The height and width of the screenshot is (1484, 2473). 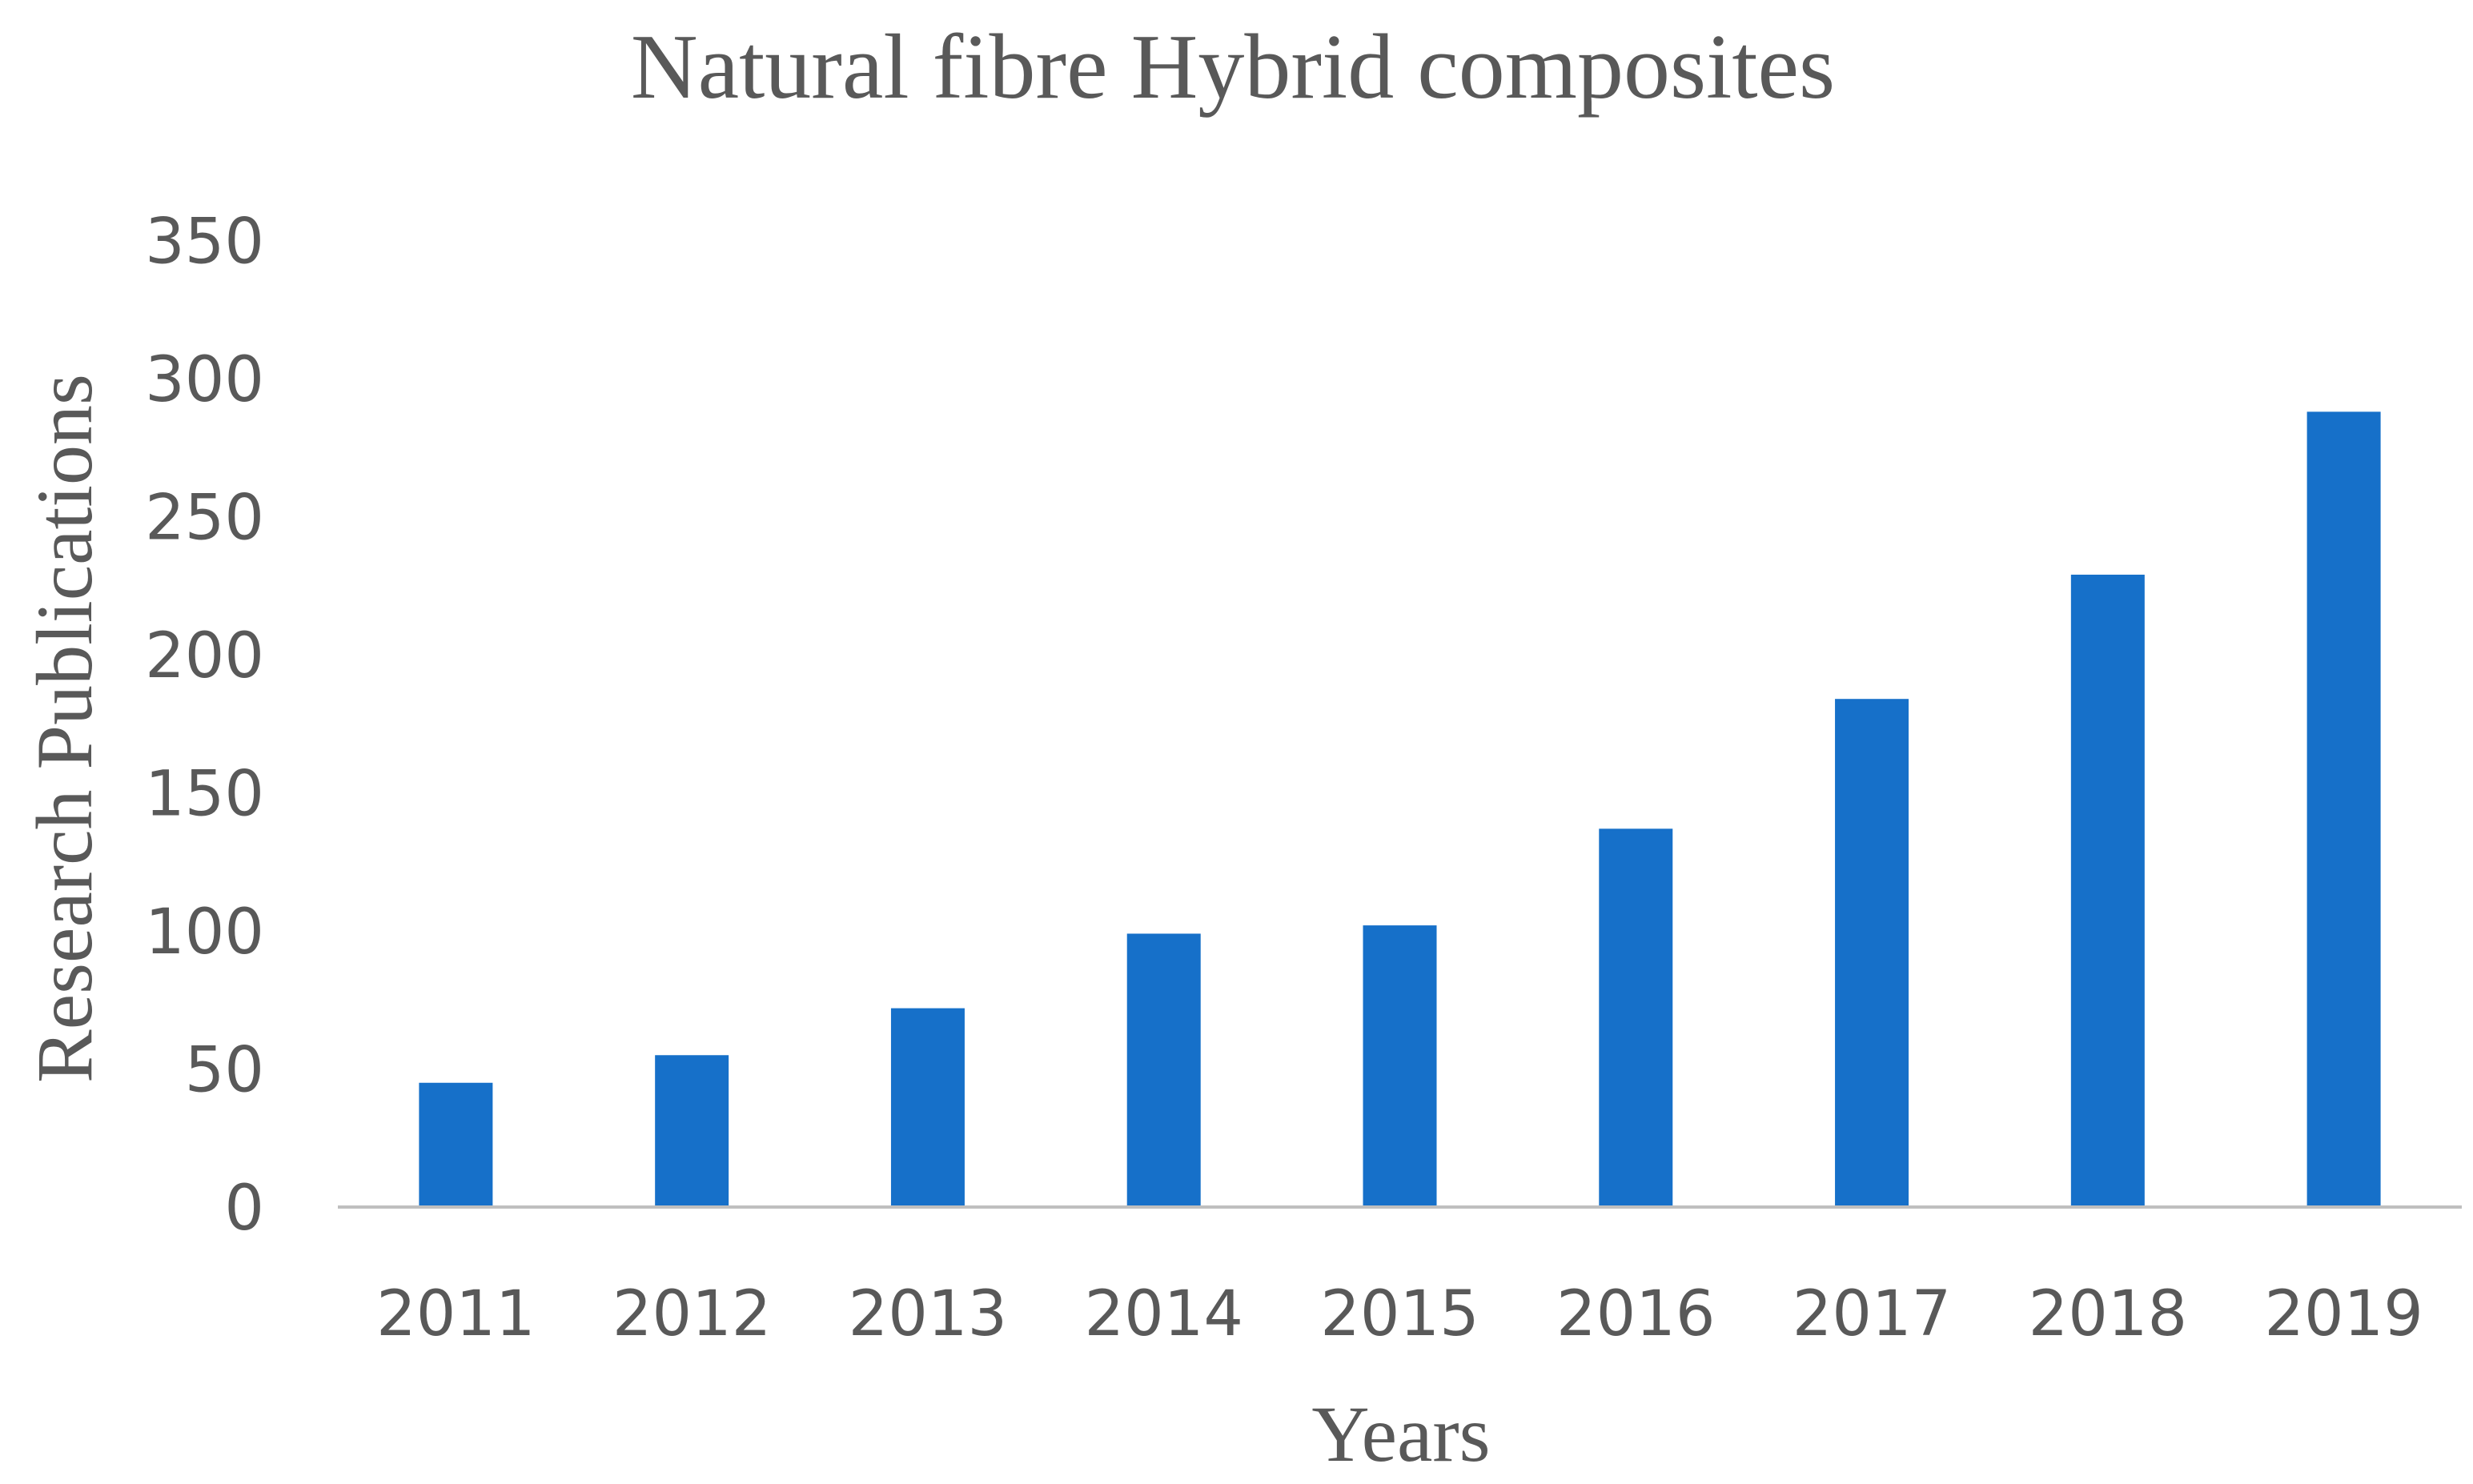 I want to click on x-tick-label: 2018, so click(x=2108, y=1314).